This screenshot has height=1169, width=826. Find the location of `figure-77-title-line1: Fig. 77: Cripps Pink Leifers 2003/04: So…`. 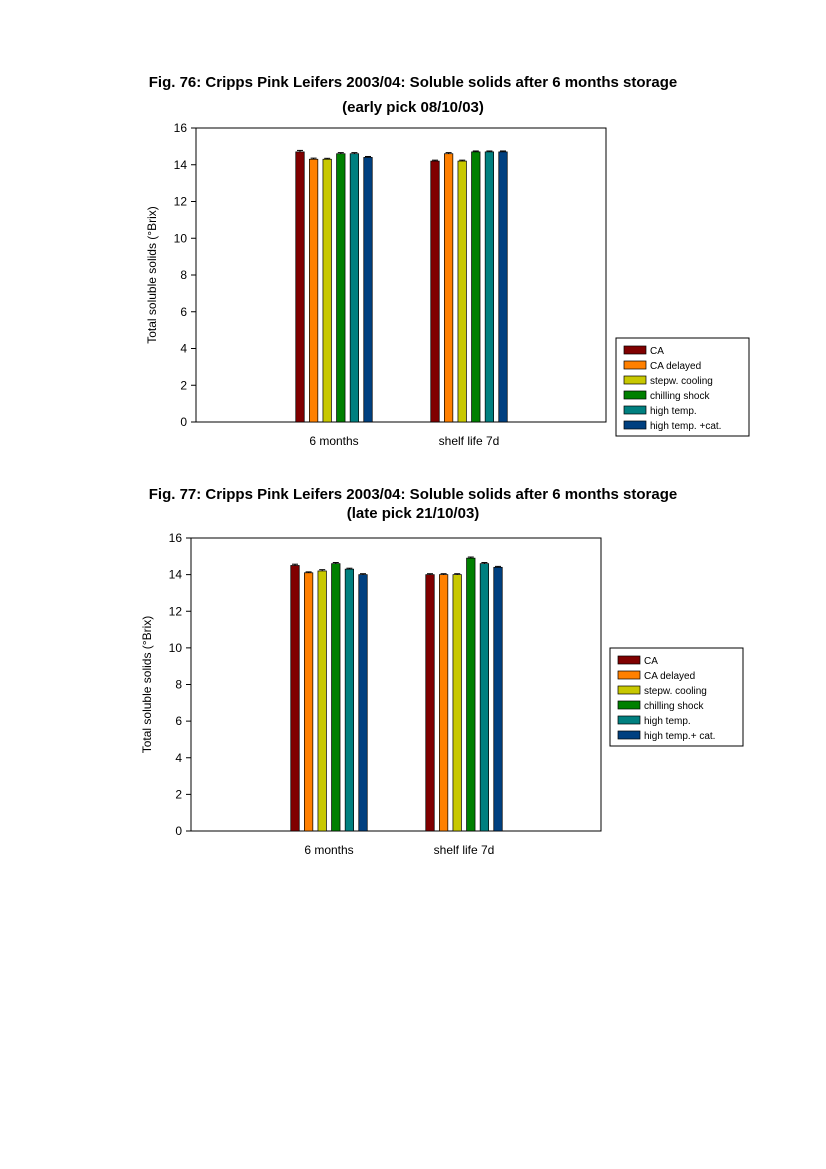

figure-77-title-line1: Fig. 77: Cripps Pink Leifers 2003/04: So… is located at coordinates (413, 494).